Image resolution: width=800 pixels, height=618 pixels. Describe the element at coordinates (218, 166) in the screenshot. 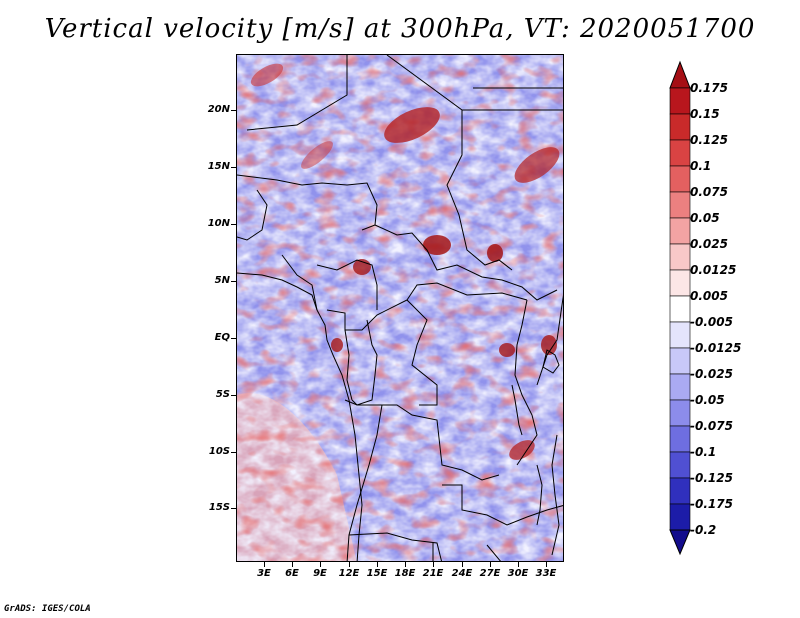

I see `lat-label-15n: 15N` at that location.